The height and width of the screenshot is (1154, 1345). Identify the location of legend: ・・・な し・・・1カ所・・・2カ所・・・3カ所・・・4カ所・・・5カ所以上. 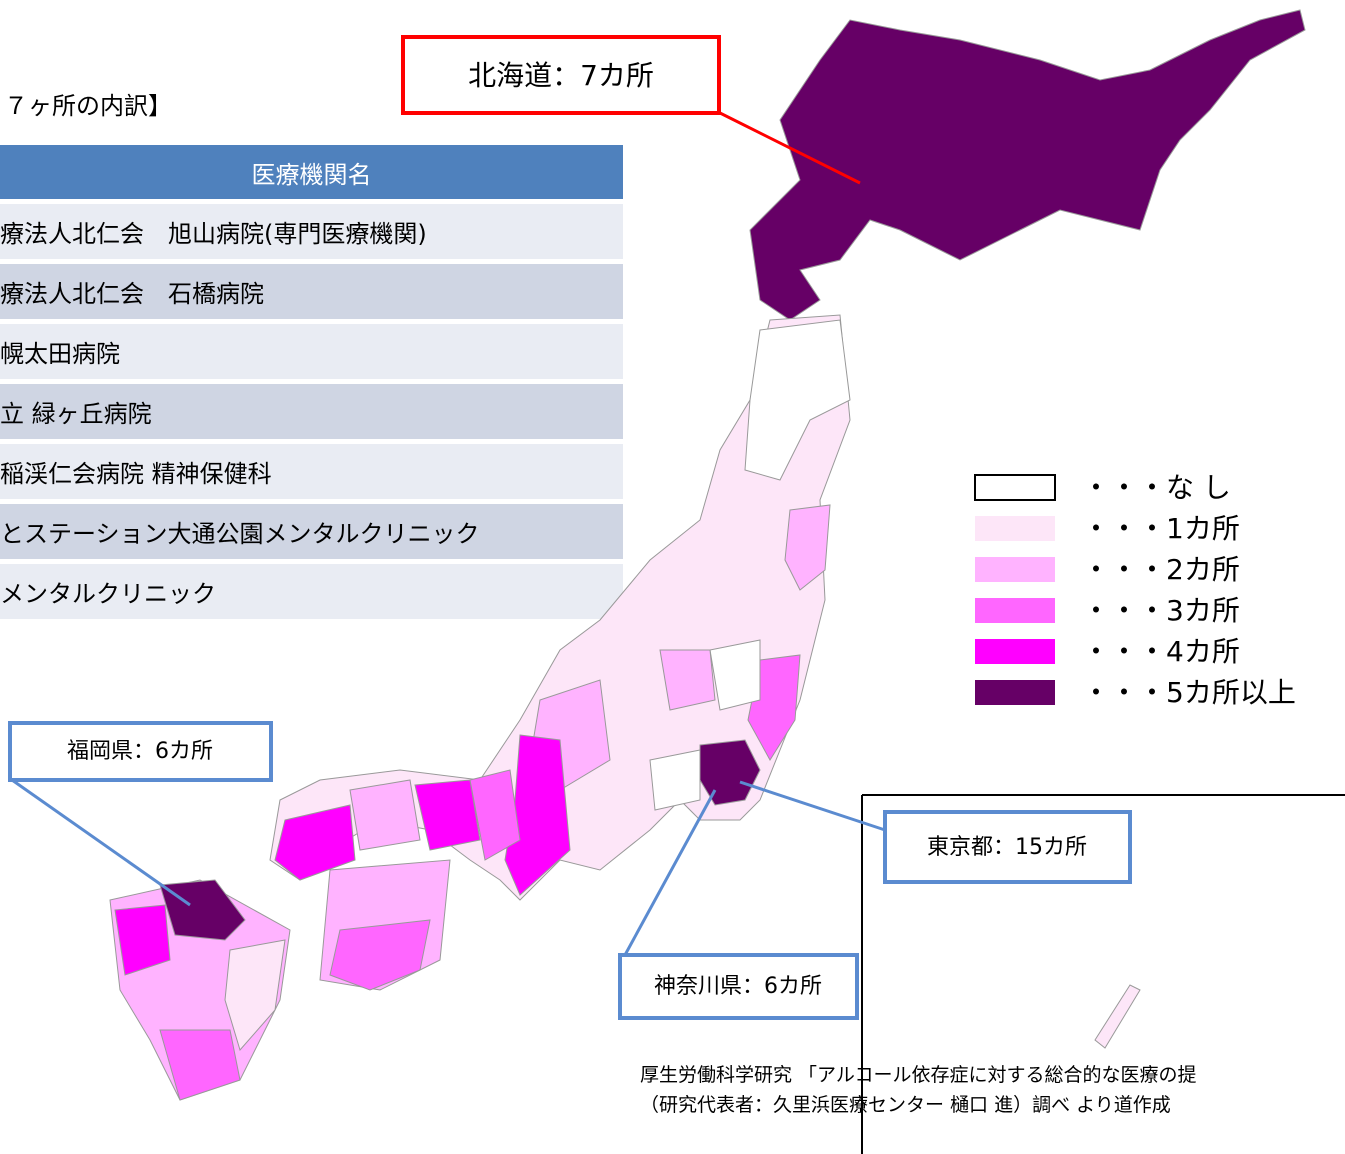
(1135, 590).